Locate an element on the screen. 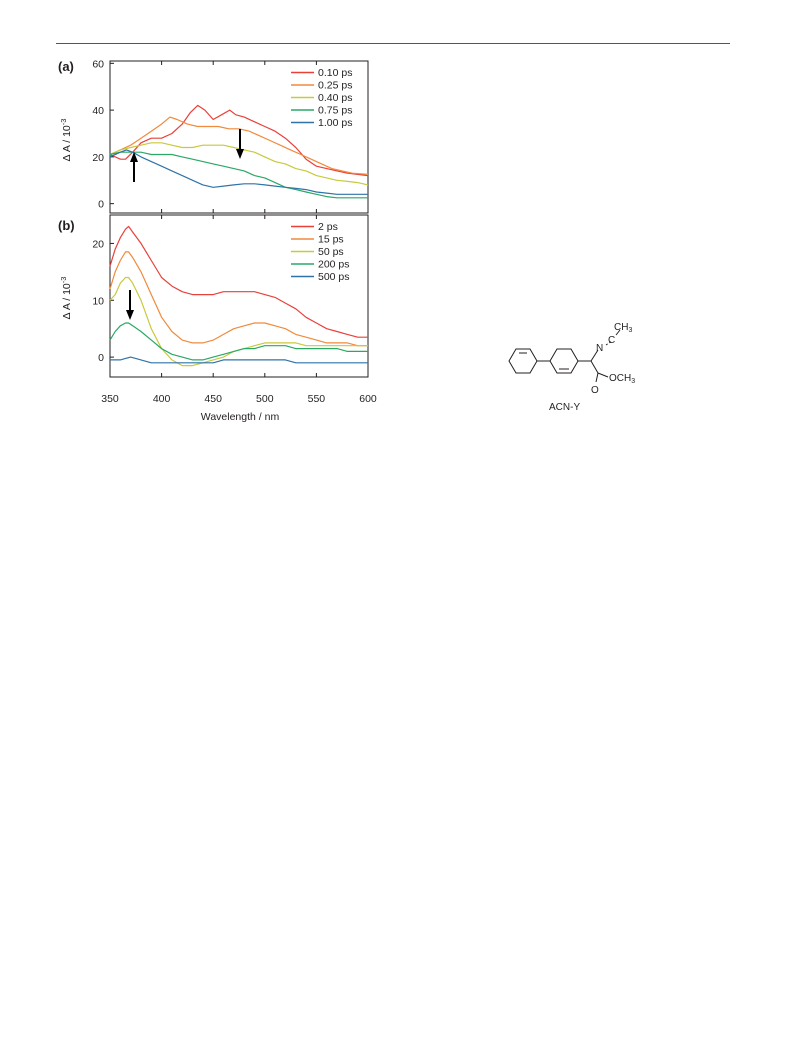 This screenshot has width=785, height=1044. panel-b-x-ticks is located at coordinates (239, 296).